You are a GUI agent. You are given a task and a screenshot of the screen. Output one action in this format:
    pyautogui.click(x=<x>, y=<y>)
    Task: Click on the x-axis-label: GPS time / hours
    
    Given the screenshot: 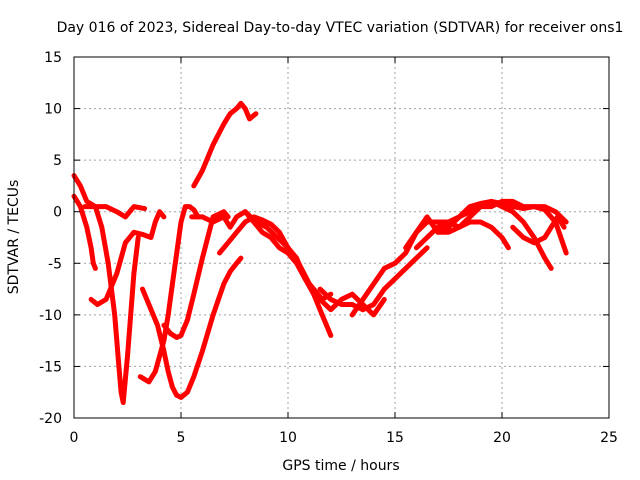 What is the action you would take?
    pyautogui.click(x=340, y=466)
    